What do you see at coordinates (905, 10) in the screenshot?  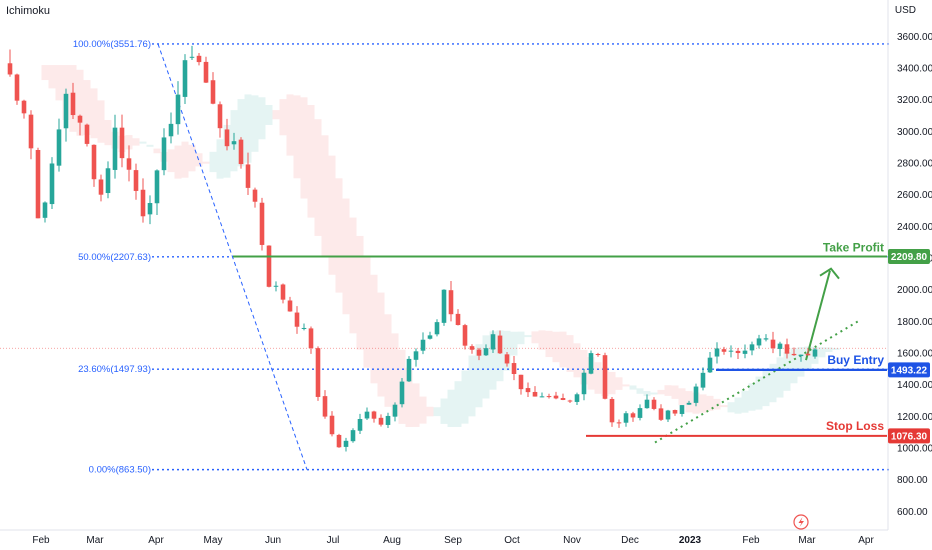 I see `currency-label: USD` at bounding box center [905, 10].